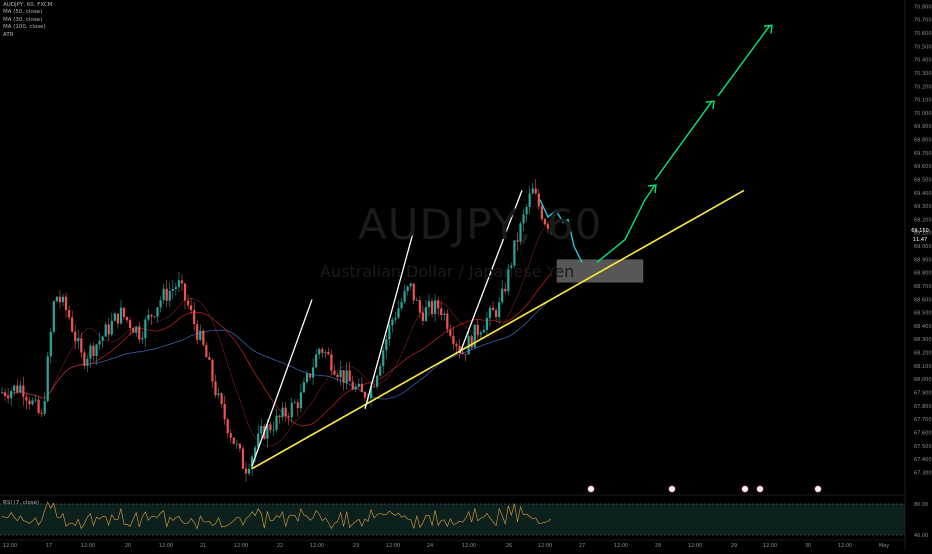 This screenshot has height=554, width=932. I want to click on price-axis-tick-label: 70.600, so click(923, 34).